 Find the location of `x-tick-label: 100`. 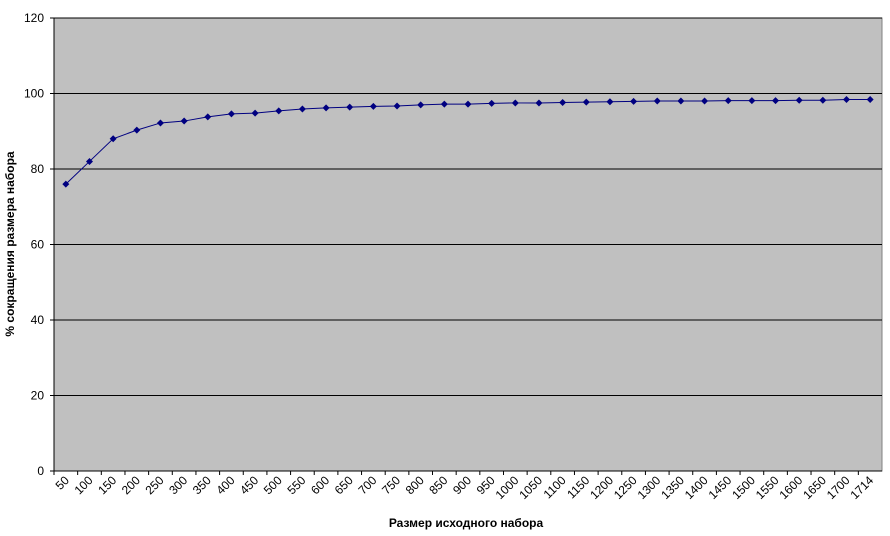

x-tick-label: 100 is located at coordinates (84, 485).